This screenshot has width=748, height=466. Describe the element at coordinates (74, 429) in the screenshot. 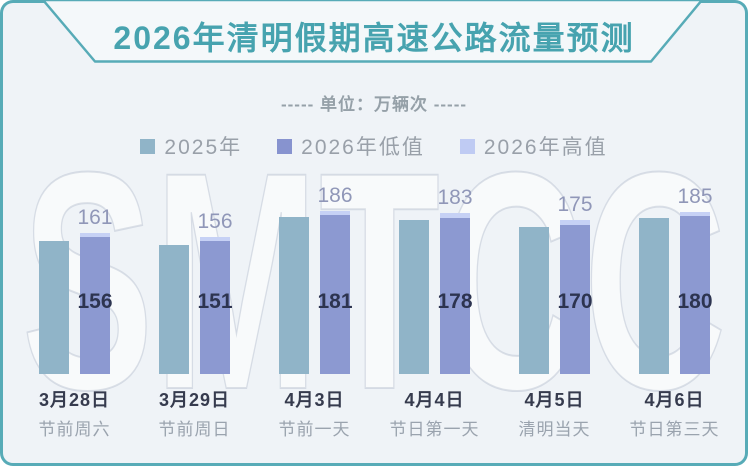

I see `x-axis-desc-label: 节前周六` at that location.